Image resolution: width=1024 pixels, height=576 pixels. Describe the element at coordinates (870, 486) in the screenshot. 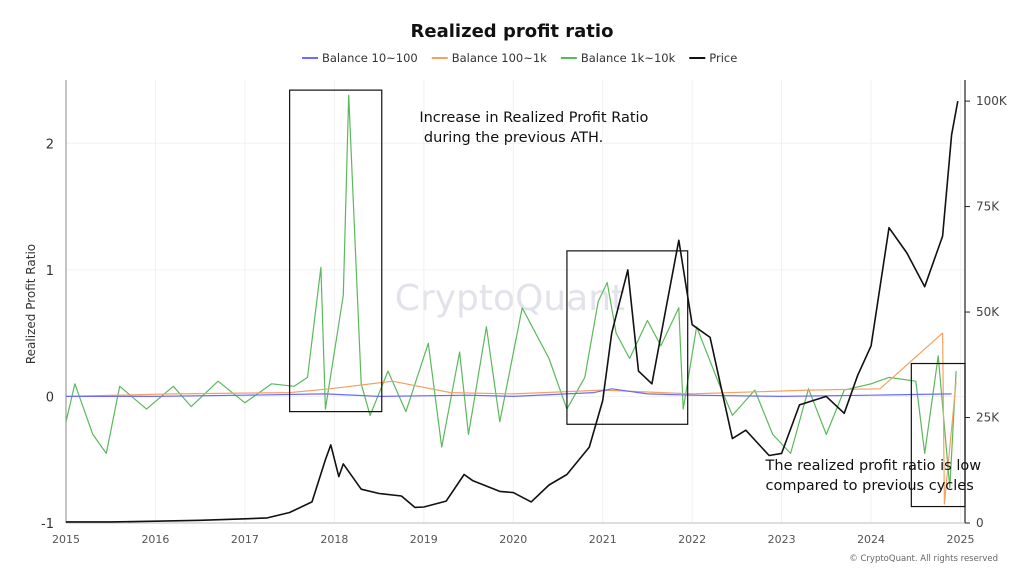

I see `annotation-line: compared to previous cycles` at that location.